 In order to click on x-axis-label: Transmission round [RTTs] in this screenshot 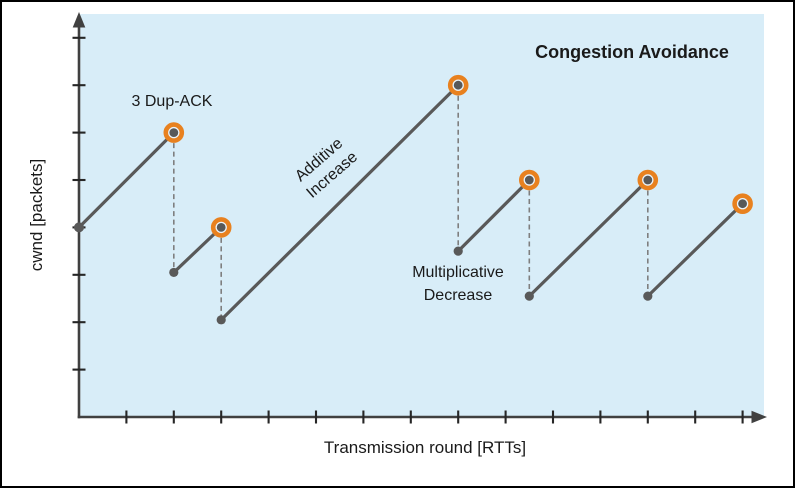, I will do `click(425, 447)`.